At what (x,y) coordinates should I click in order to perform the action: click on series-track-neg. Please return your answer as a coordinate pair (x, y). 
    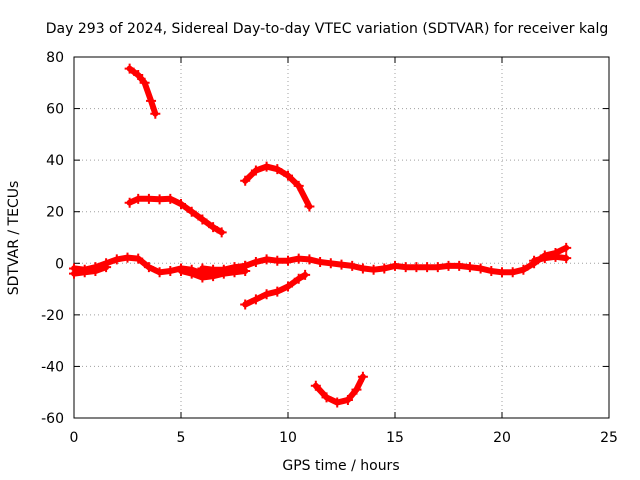
    Looking at the image, I should click on (275, 289).